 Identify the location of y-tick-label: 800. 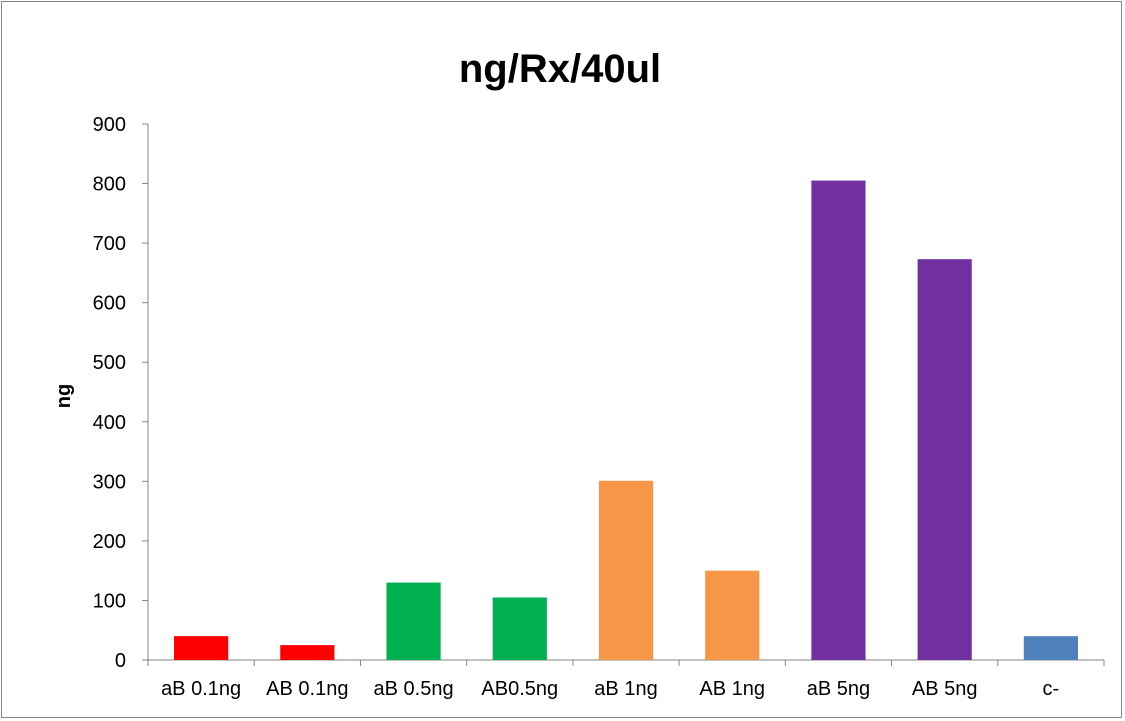
(109, 185).